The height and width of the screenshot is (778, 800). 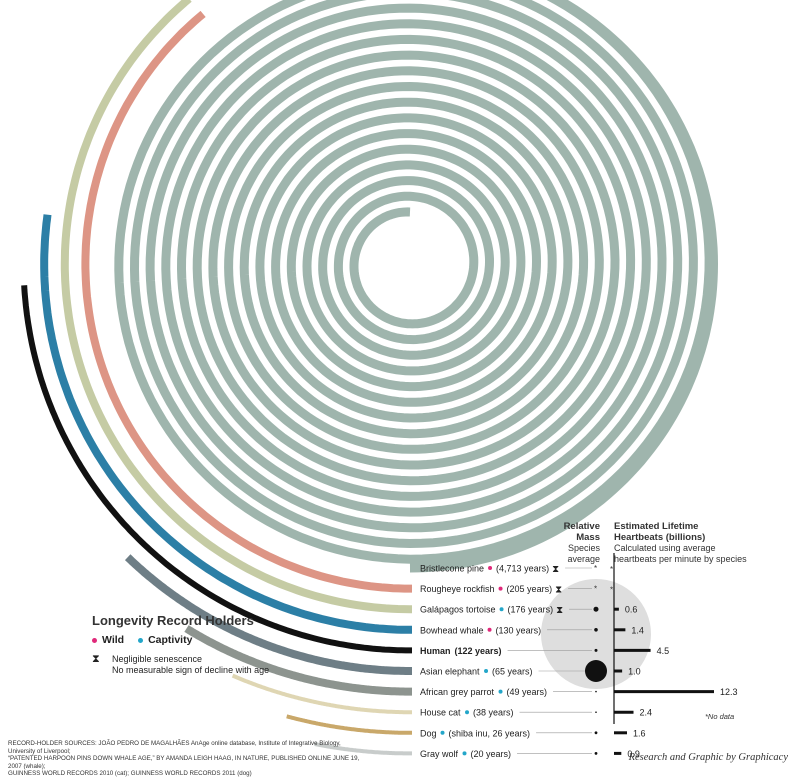 What do you see at coordinates (493, 713) in the screenshot?
I see `species-detail-house-cat: (38 years)` at bounding box center [493, 713].